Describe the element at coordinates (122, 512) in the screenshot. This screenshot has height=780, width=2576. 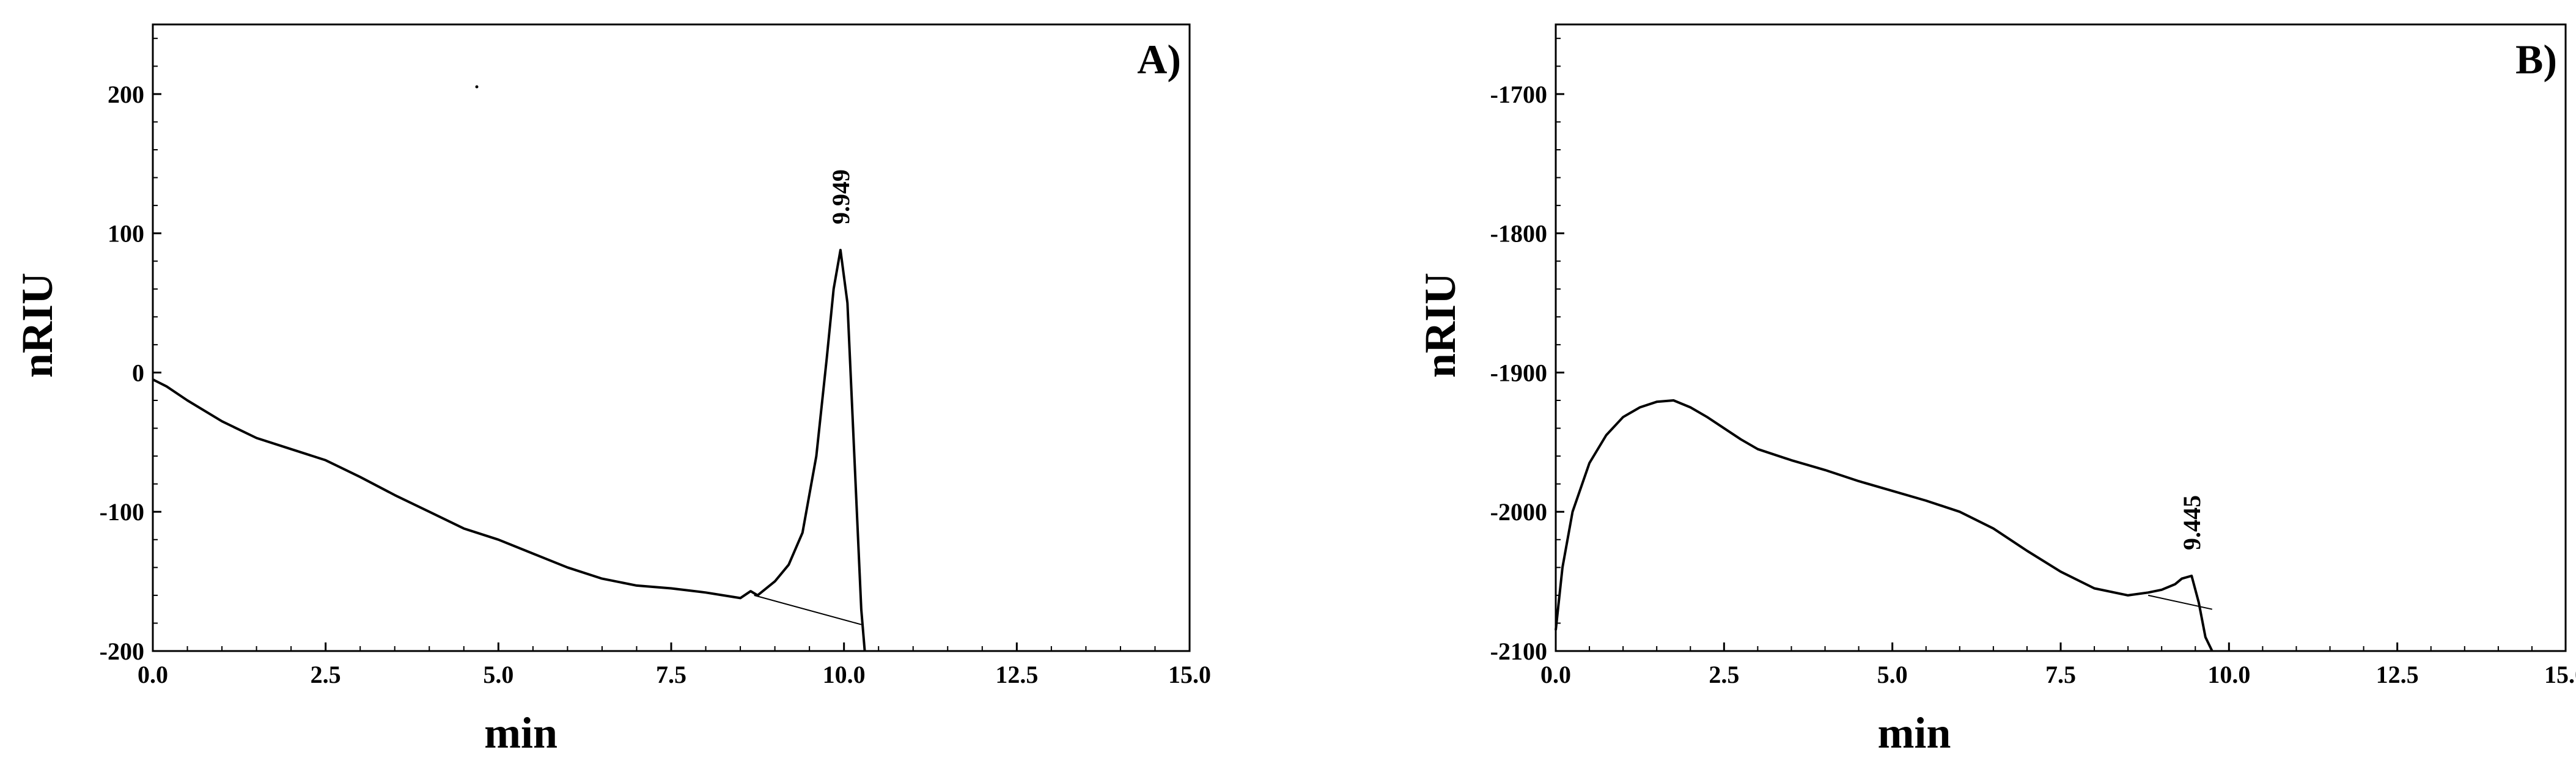
I see `y-tick-label: -100` at that location.